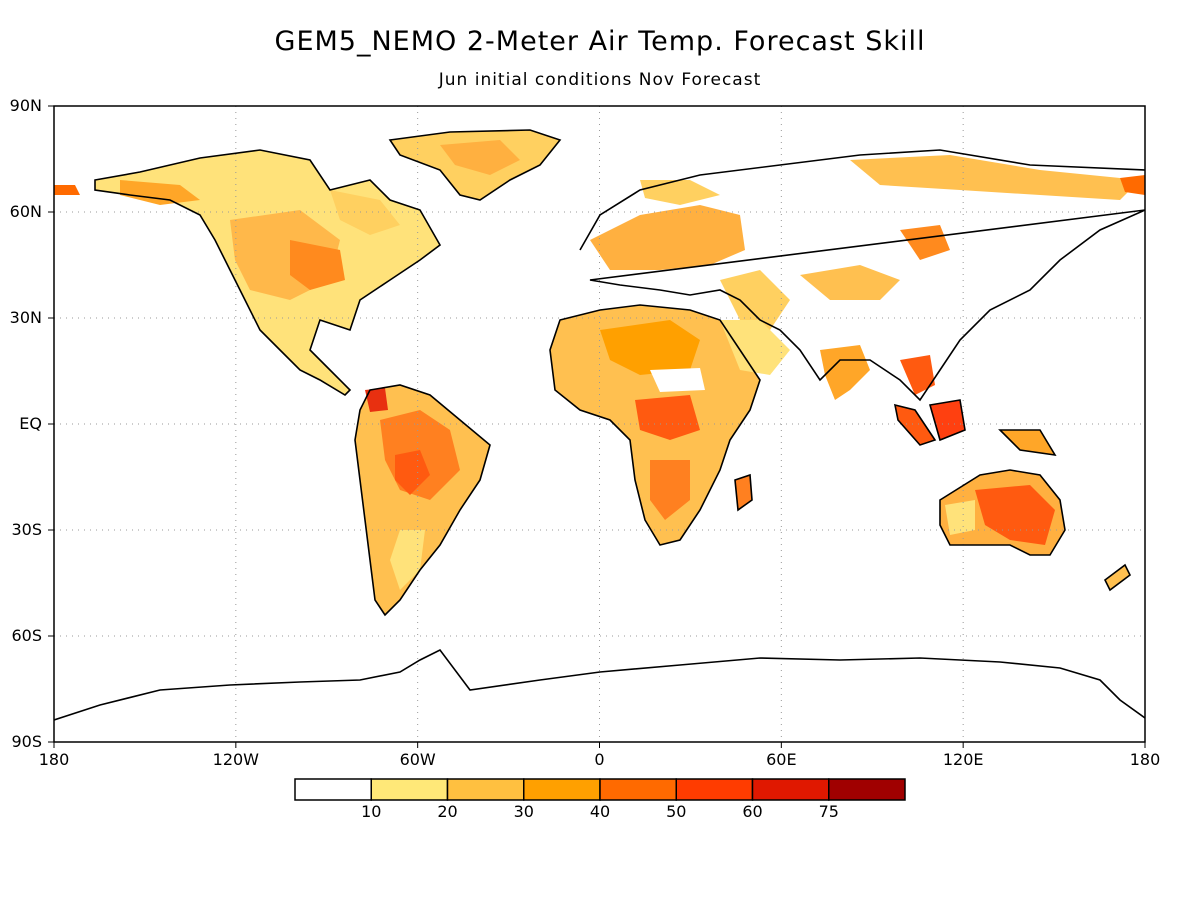  Describe the element at coordinates (417, 759) in the screenshot. I see `lon-label: 60W` at that location.